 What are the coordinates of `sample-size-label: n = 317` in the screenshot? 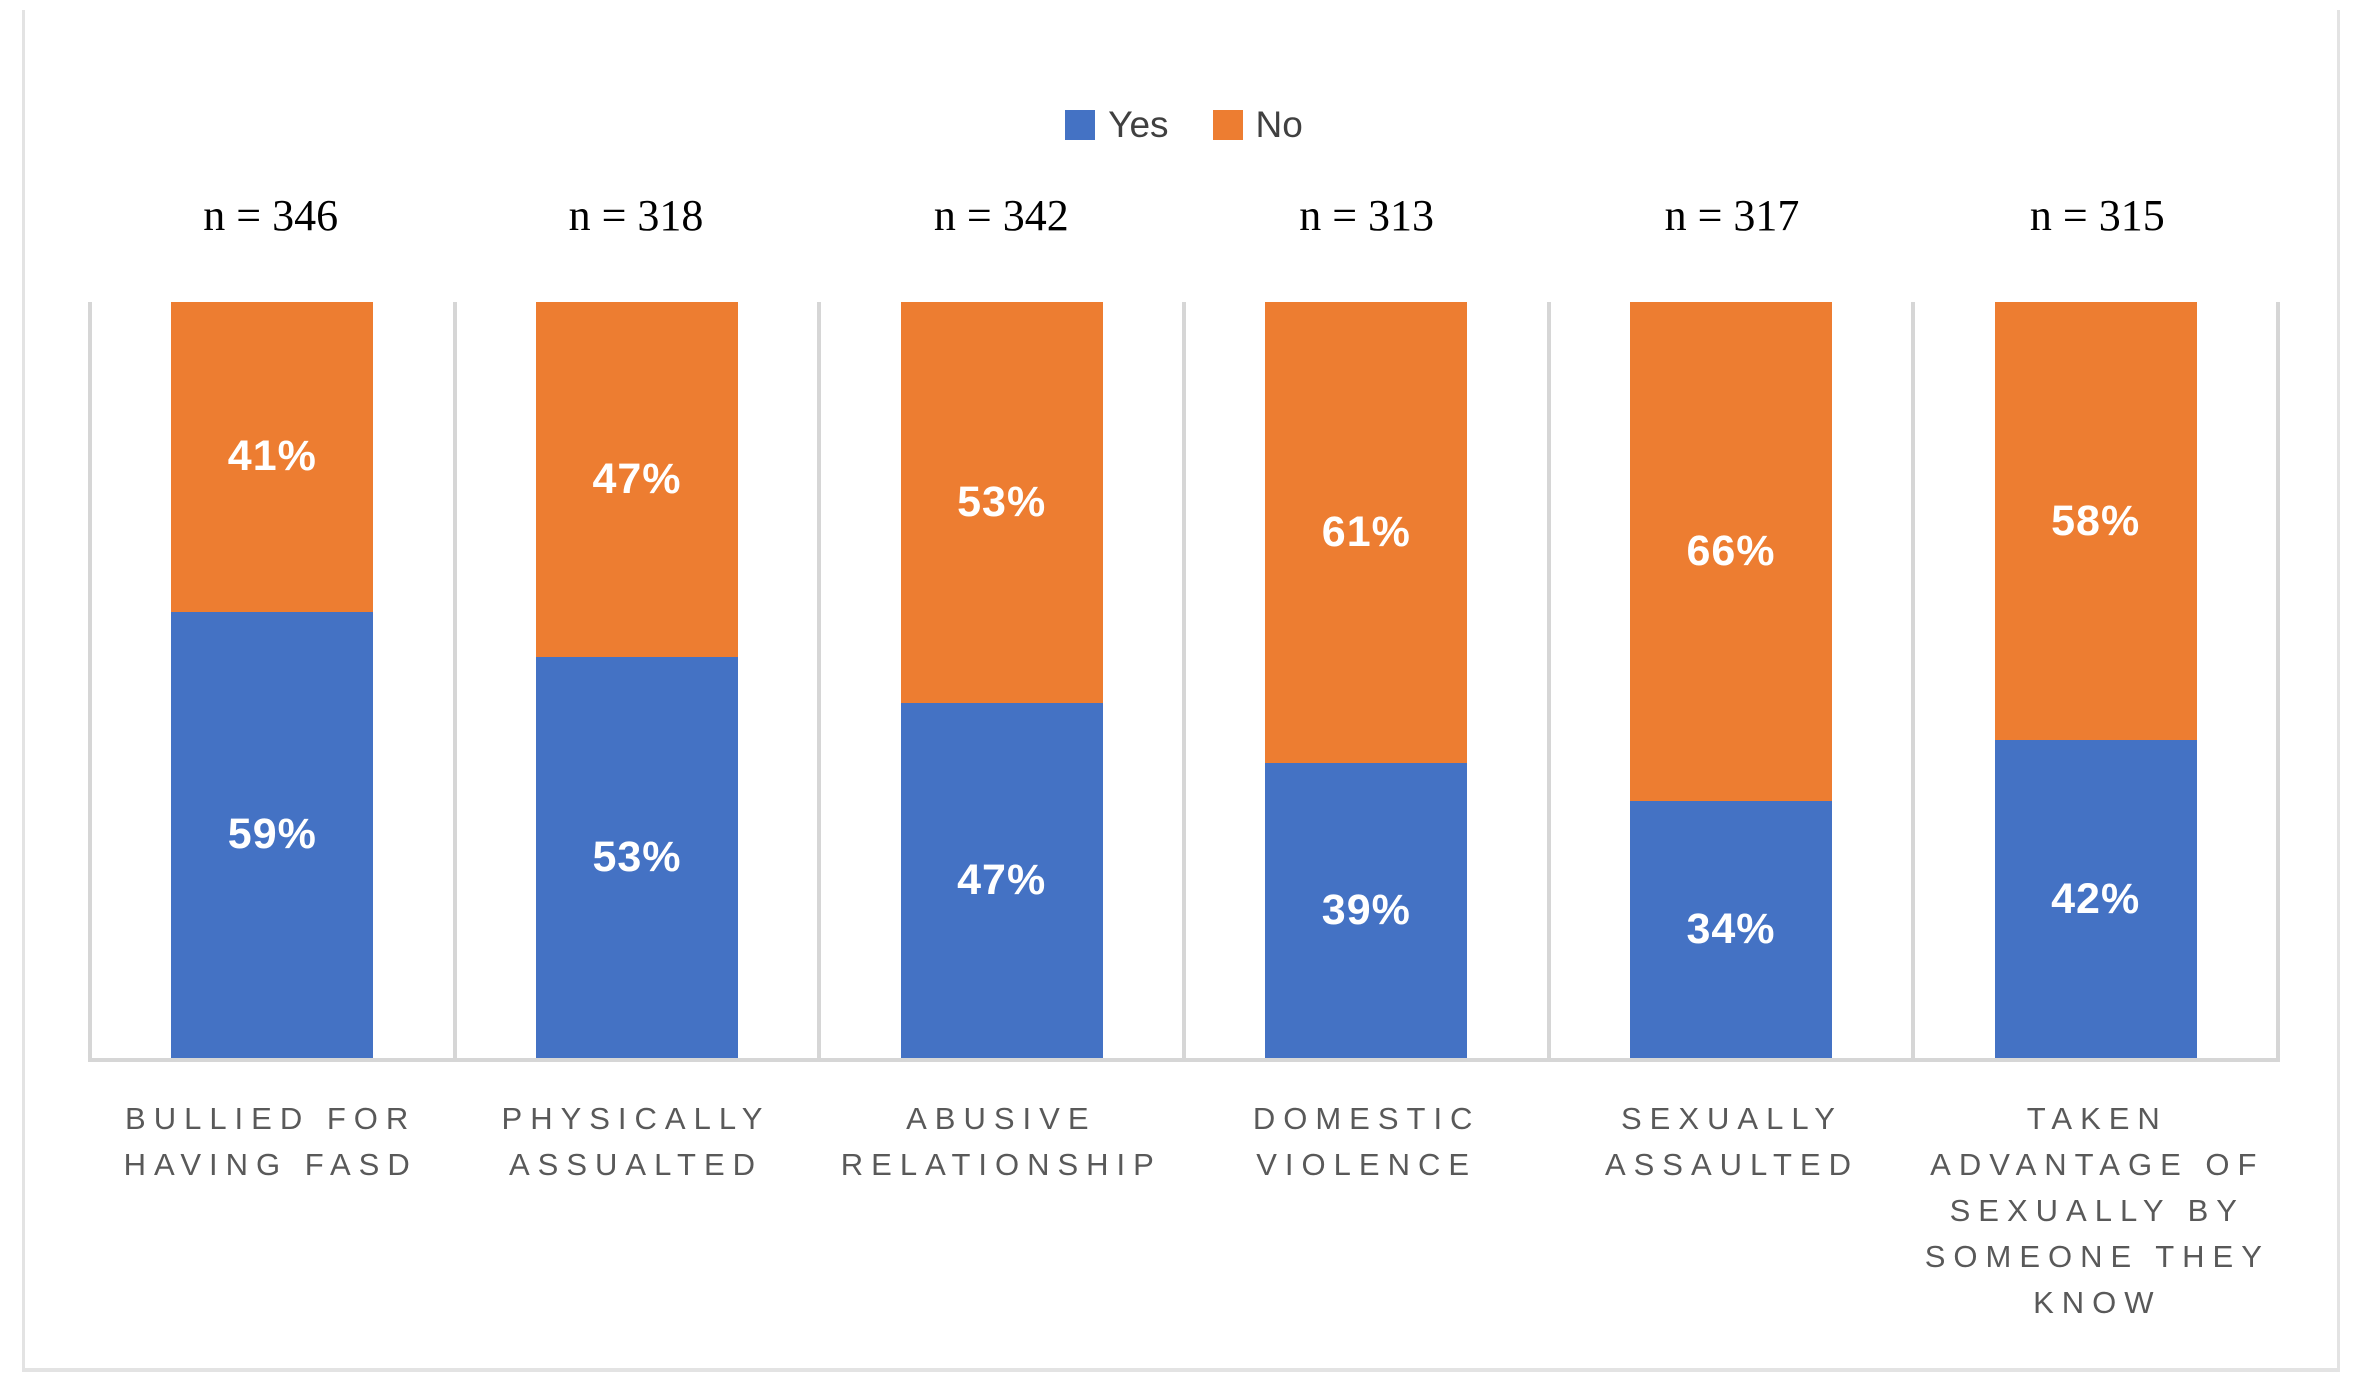 It's located at (1732, 215).